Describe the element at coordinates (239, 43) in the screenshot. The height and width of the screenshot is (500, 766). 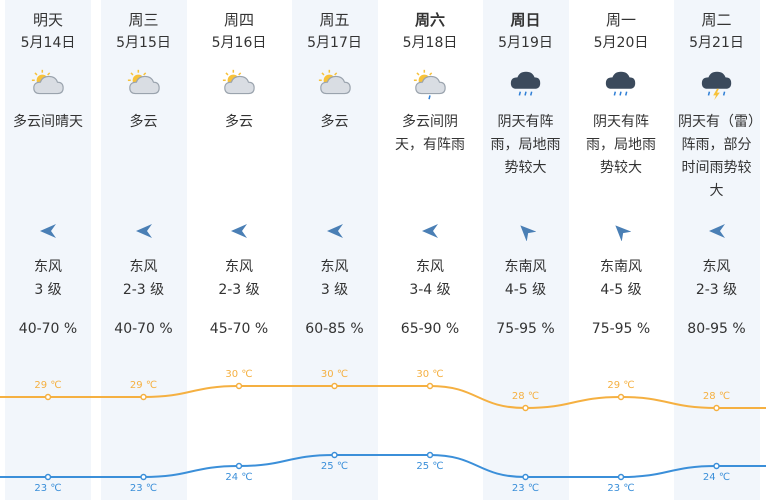
I see `date-label: 5月16日` at that location.